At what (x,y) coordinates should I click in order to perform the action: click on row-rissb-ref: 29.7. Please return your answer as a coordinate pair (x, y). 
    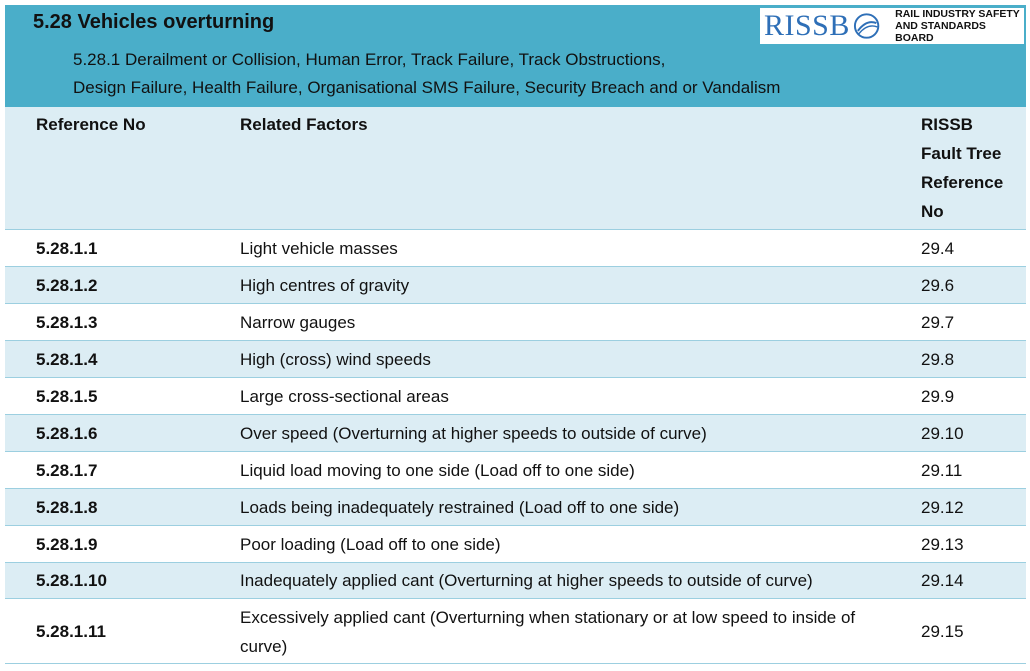
    Looking at the image, I should click on (938, 322).